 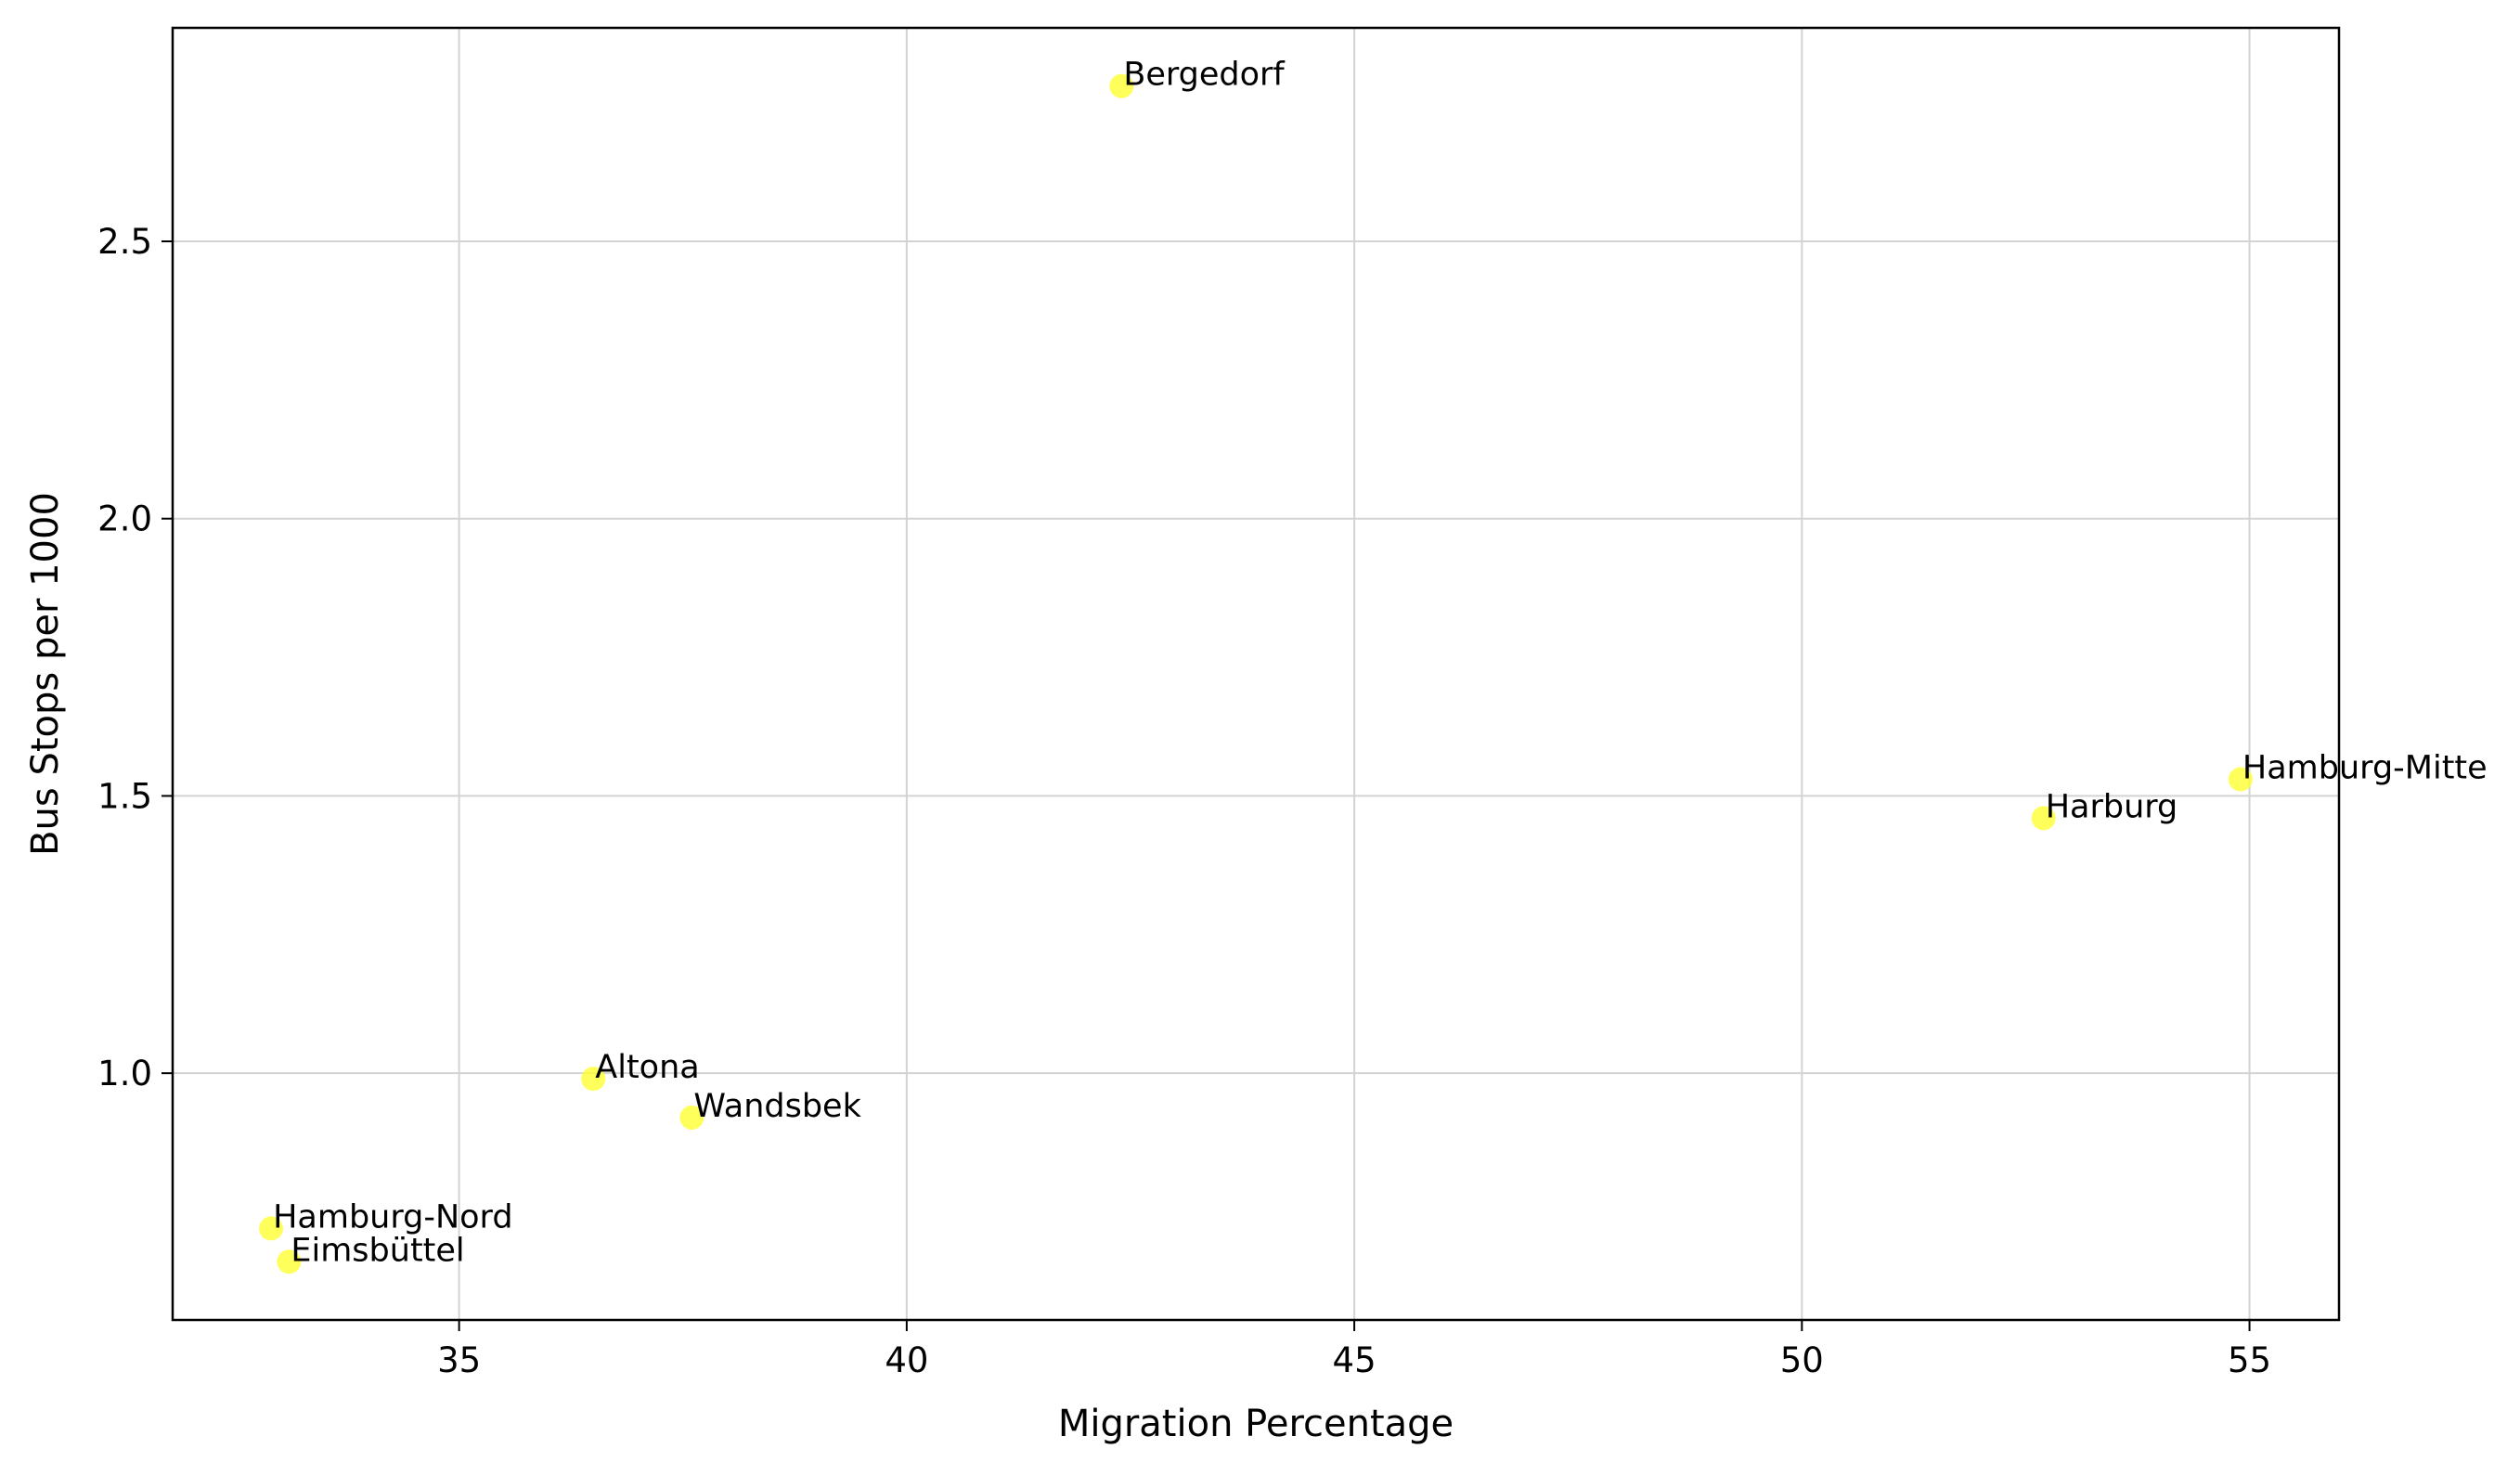 What do you see at coordinates (1802, 1360) in the screenshot?
I see `x-tick-label: 50` at bounding box center [1802, 1360].